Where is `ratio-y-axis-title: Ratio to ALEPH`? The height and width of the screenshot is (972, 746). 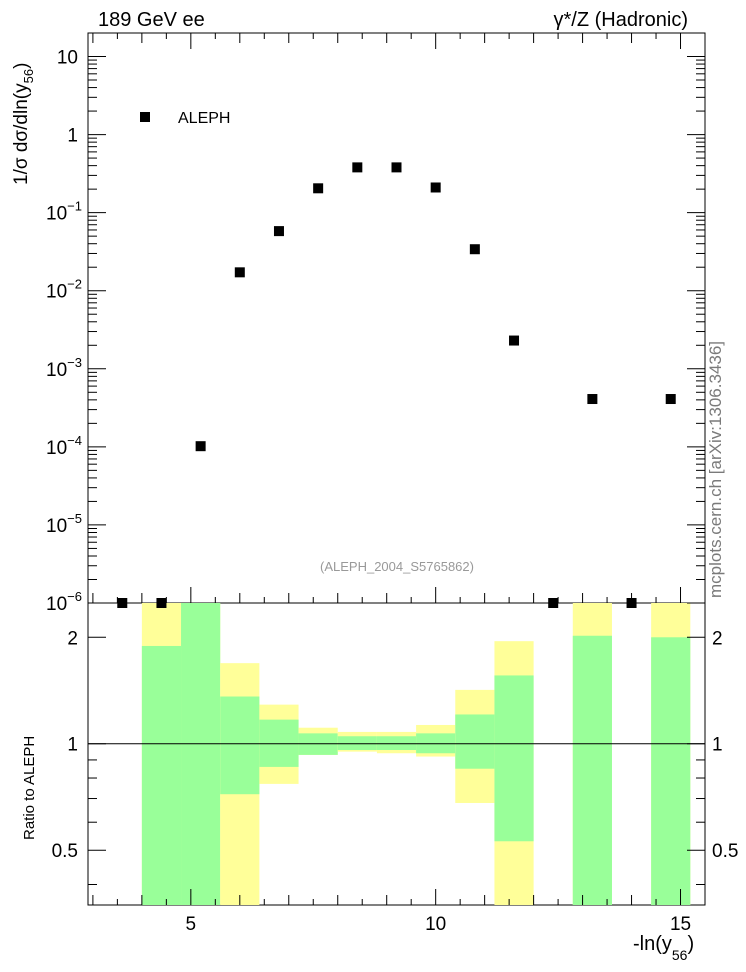
ratio-y-axis-title: Ratio to ALEPH is located at coordinates (29, 788).